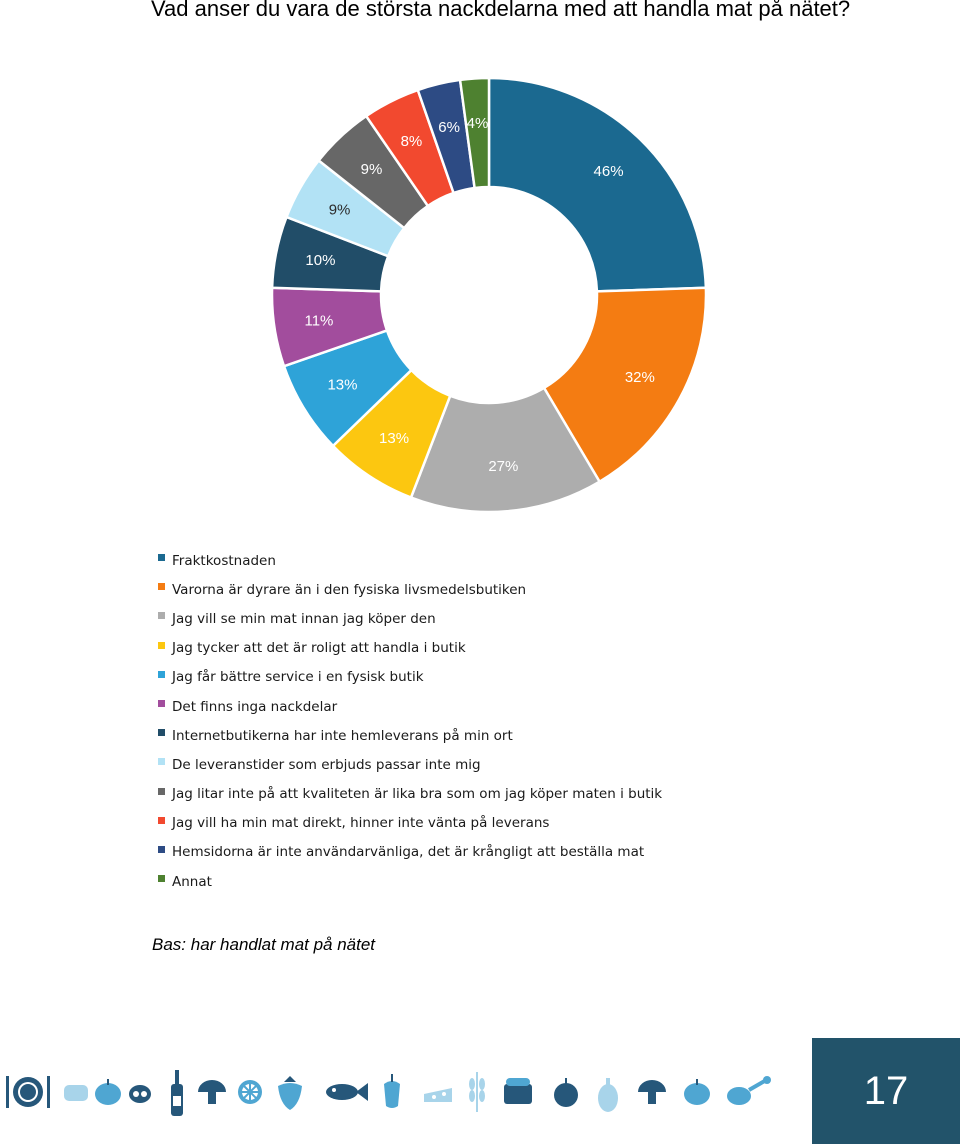 Image resolution: width=960 pixels, height=1144 pixels. What do you see at coordinates (477, 1092) in the screenshot?
I see `wheat-icon` at bounding box center [477, 1092].